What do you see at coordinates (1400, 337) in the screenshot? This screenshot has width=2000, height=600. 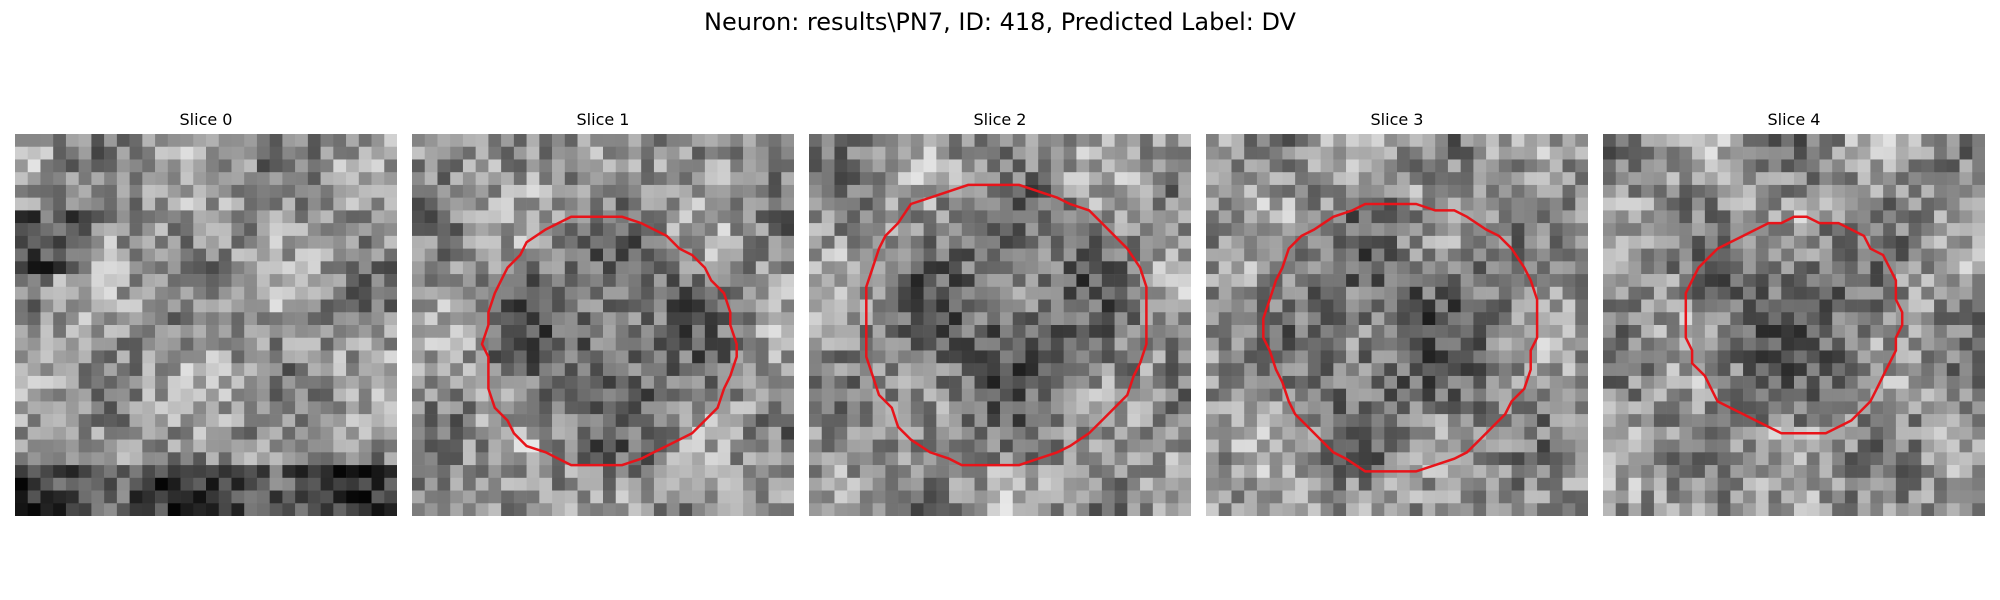 I see `slice-3-contour` at bounding box center [1400, 337].